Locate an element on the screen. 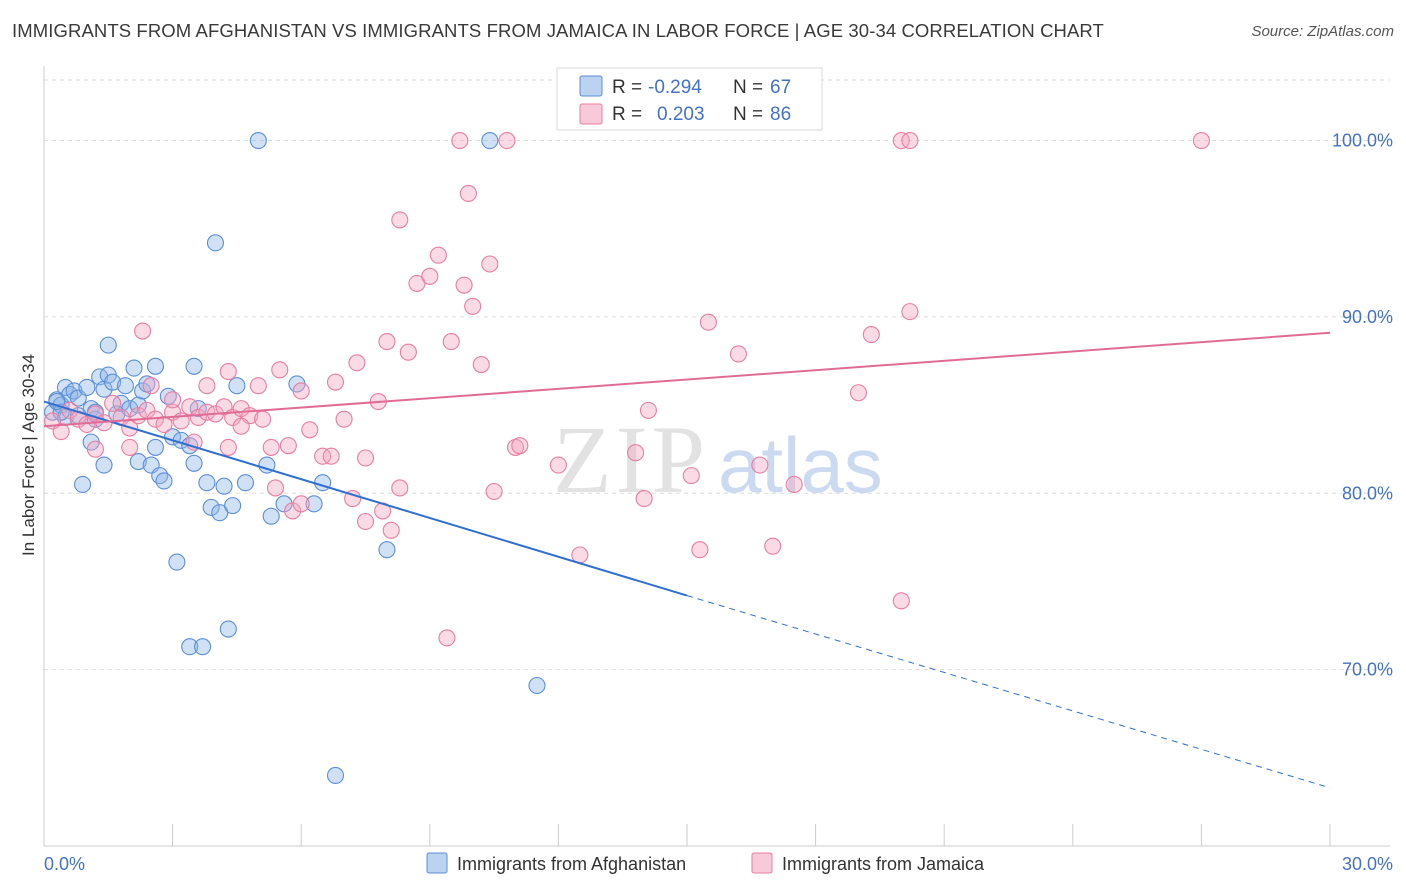 The width and height of the screenshot is (1406, 892). x-tick-label-min: 0.0% is located at coordinates (64, 864).